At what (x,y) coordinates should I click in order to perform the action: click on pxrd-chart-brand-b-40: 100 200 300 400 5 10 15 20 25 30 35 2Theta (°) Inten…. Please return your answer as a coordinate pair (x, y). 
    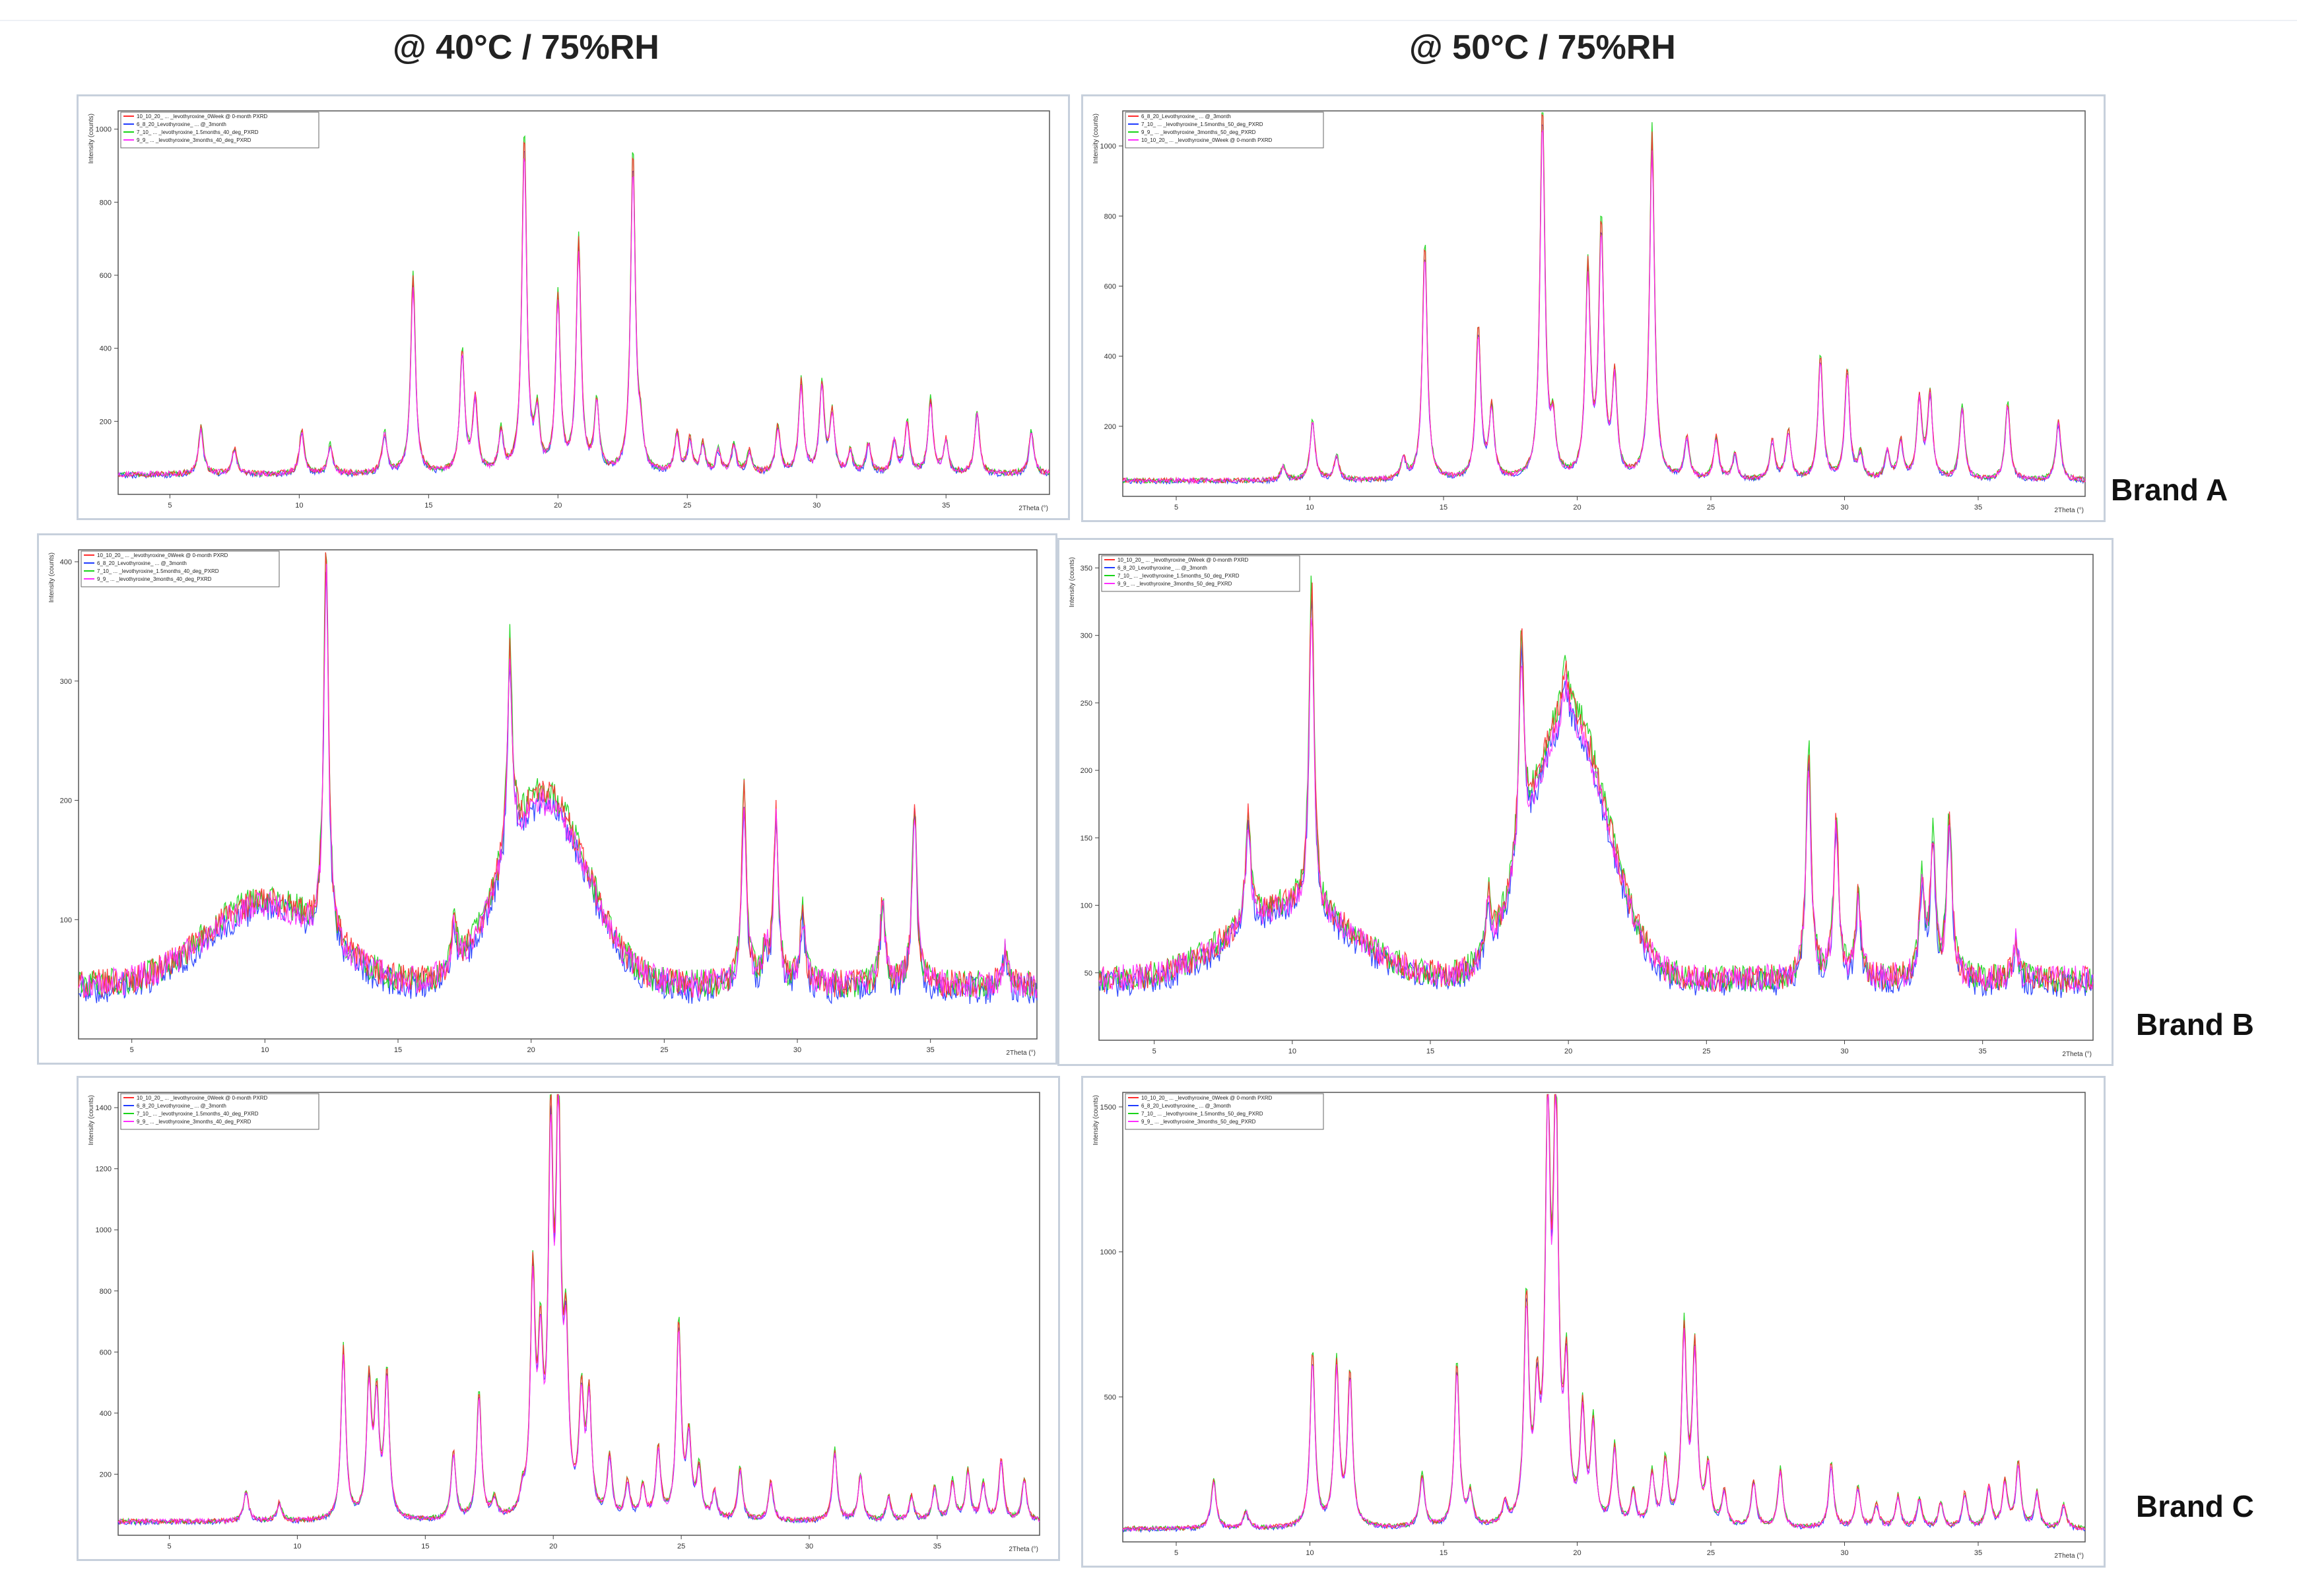
    Looking at the image, I should click on (543, 803).